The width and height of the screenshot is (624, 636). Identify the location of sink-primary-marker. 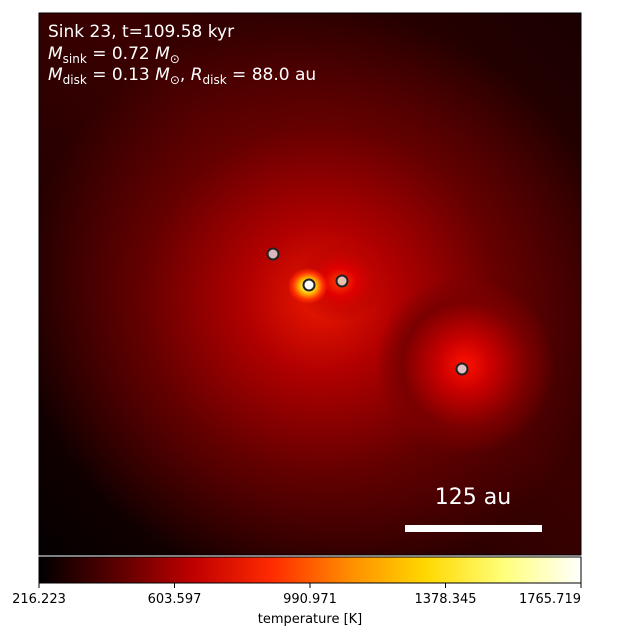
(309, 285).